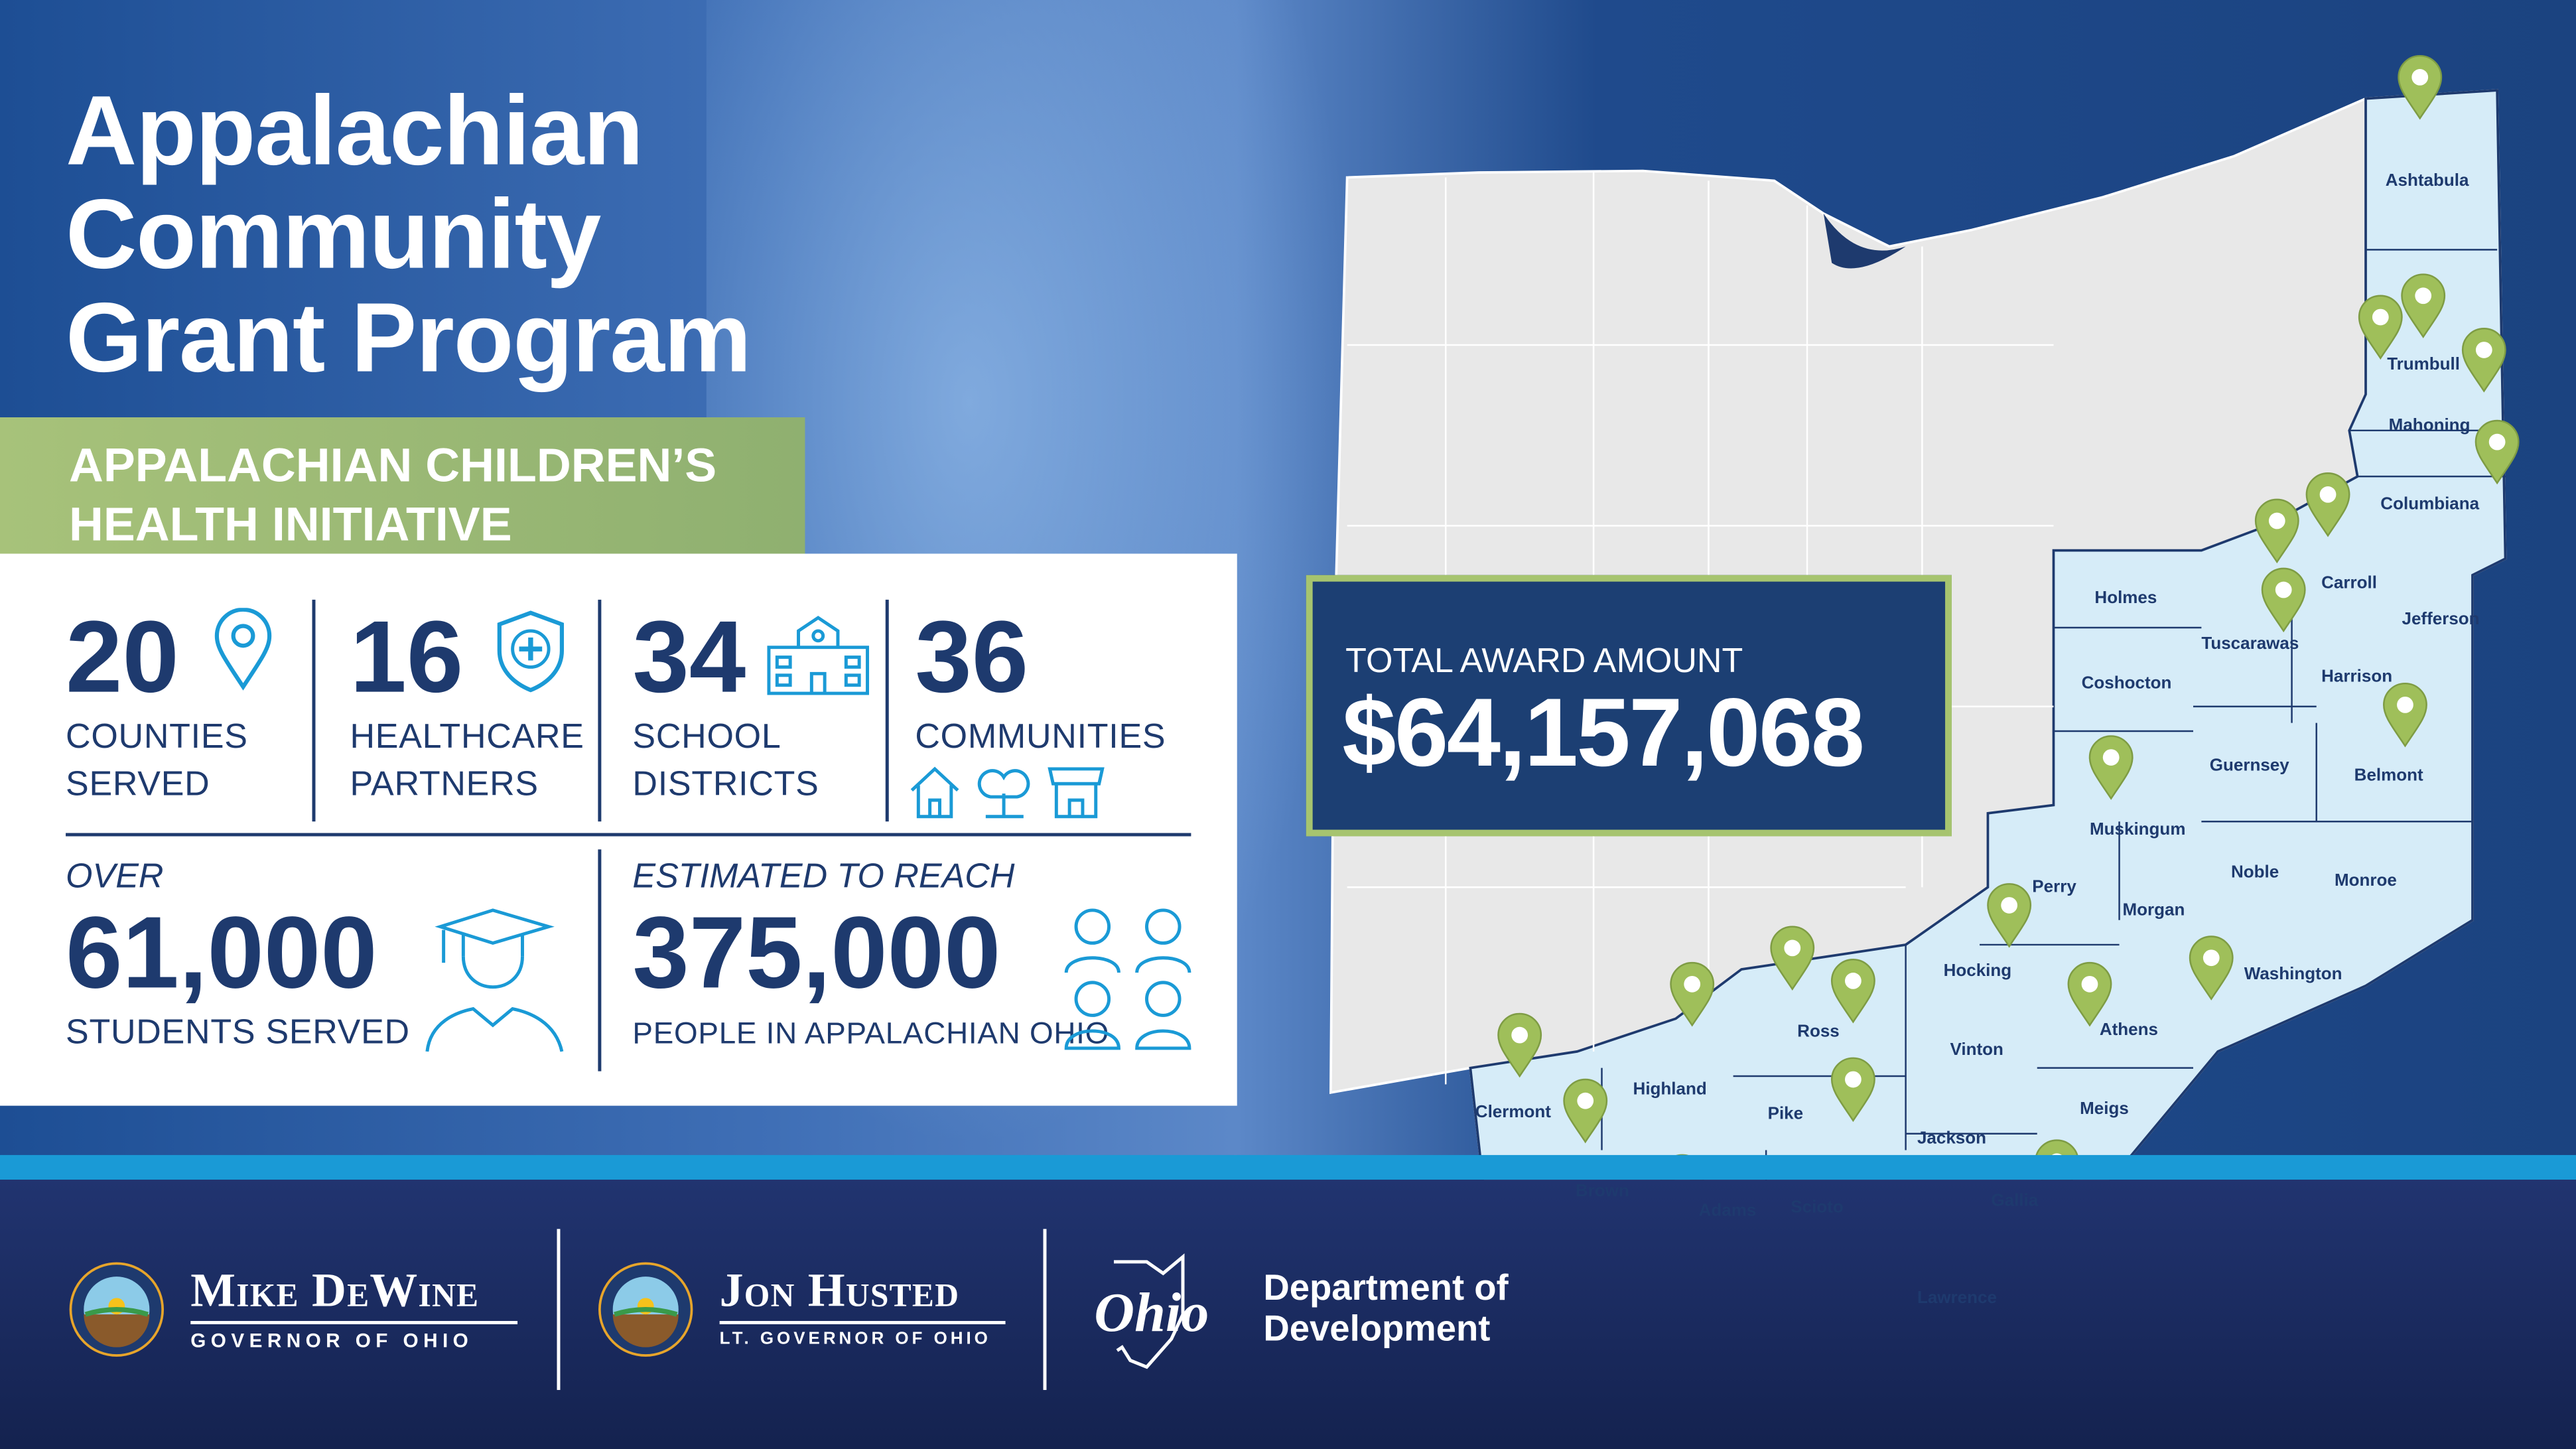  I want to click on county-label: Monroe, so click(2365, 880).